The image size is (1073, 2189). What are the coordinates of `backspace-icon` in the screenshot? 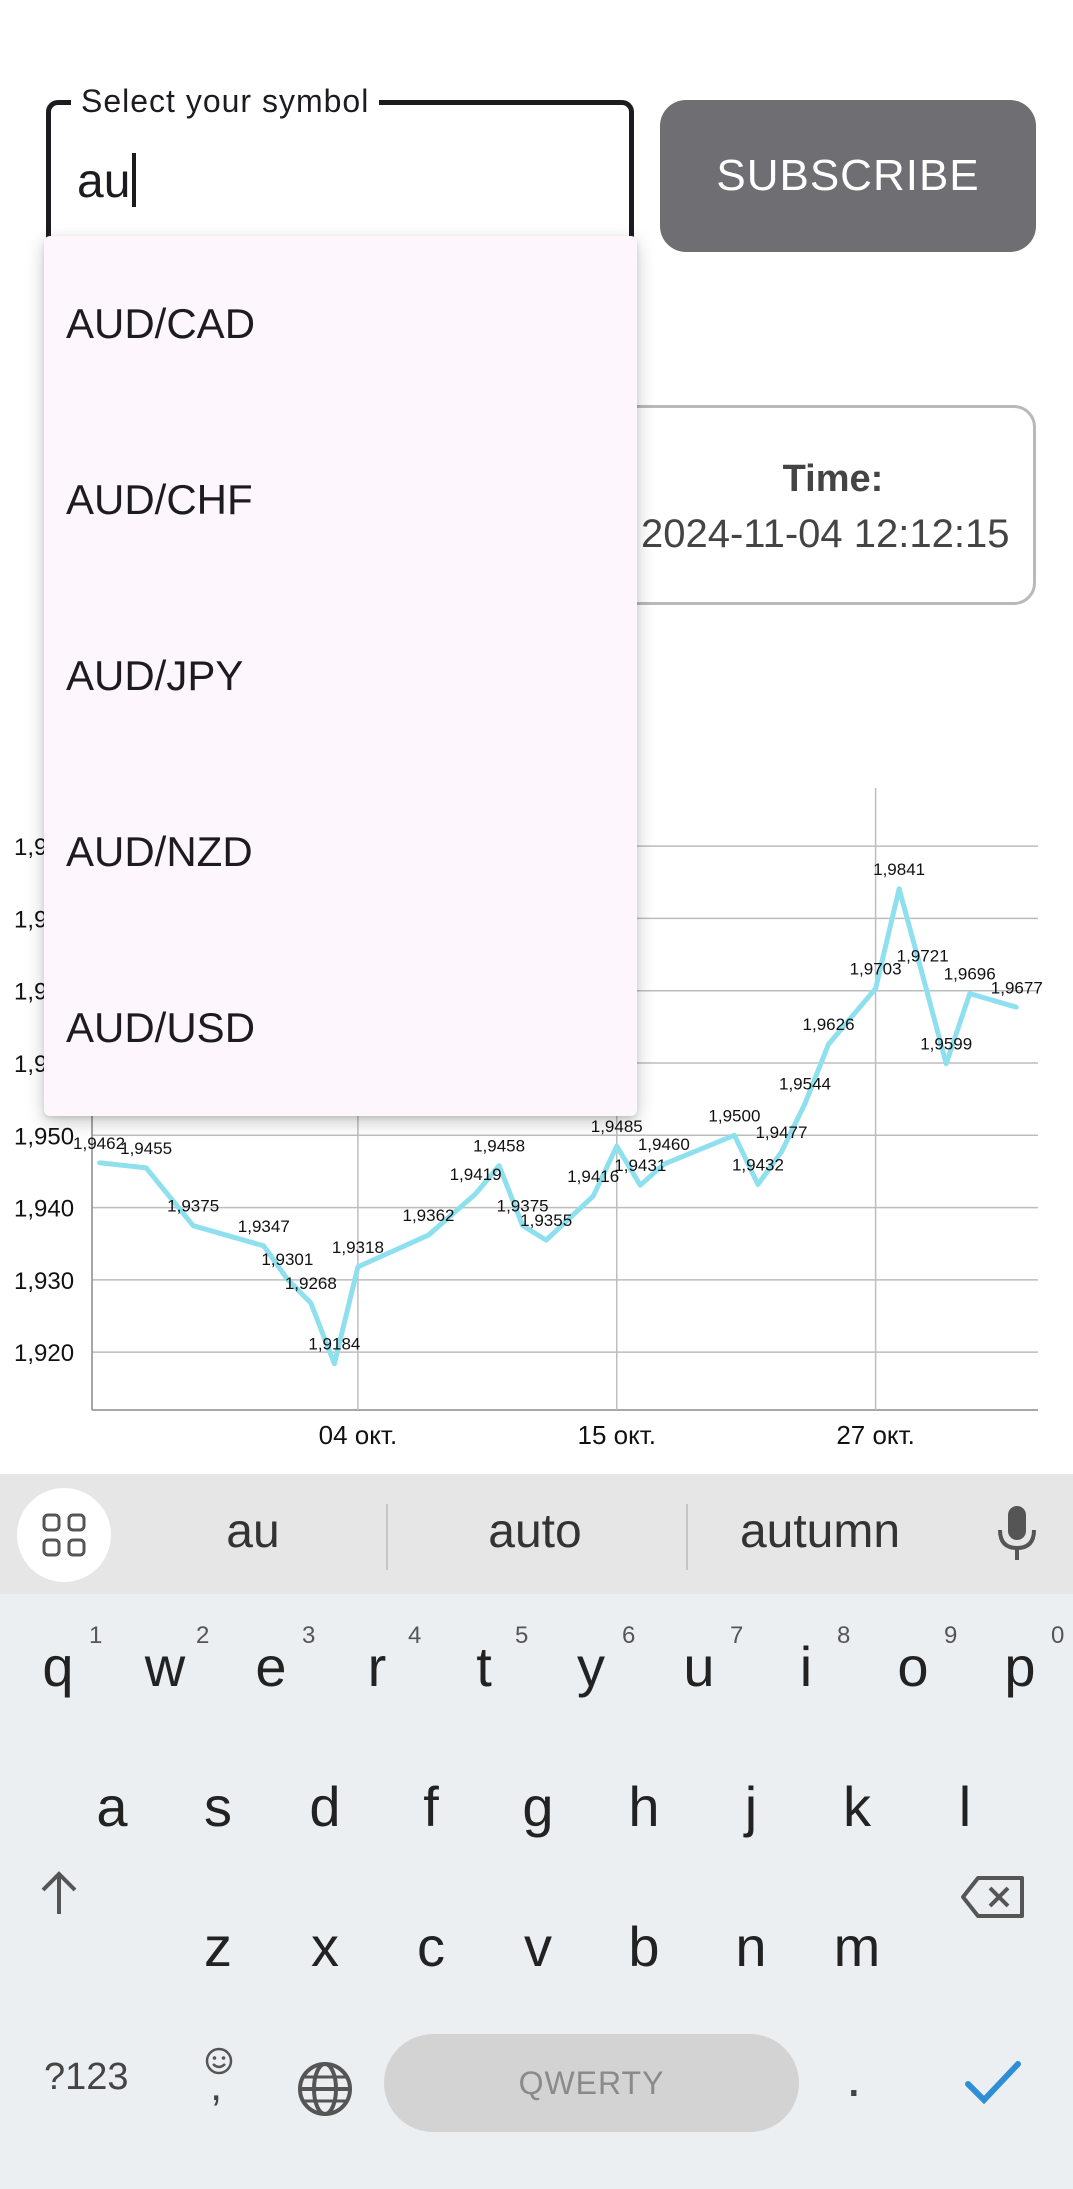 It's located at (993, 1899).